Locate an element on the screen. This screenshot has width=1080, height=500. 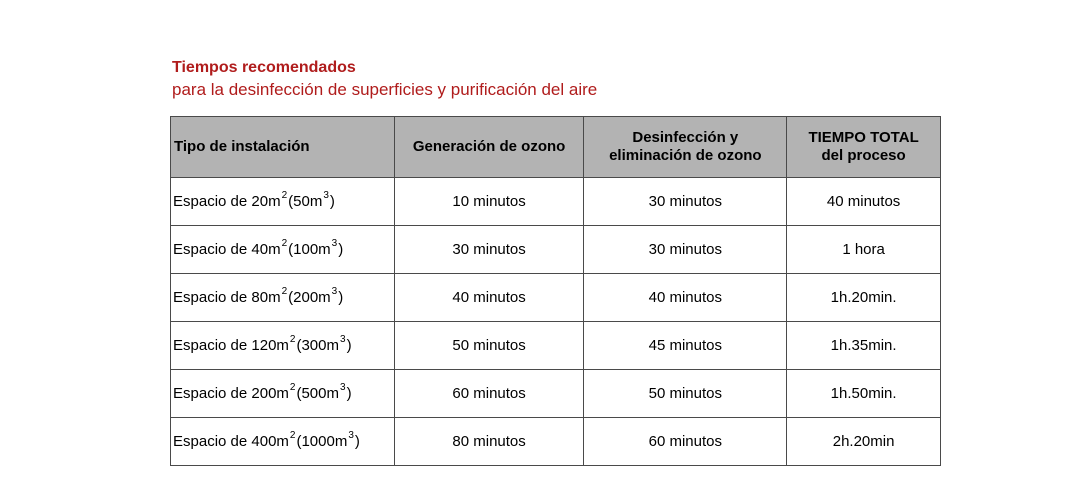
cell-space: Espacio de 400m2(1000m3) is located at coordinates (282, 441).